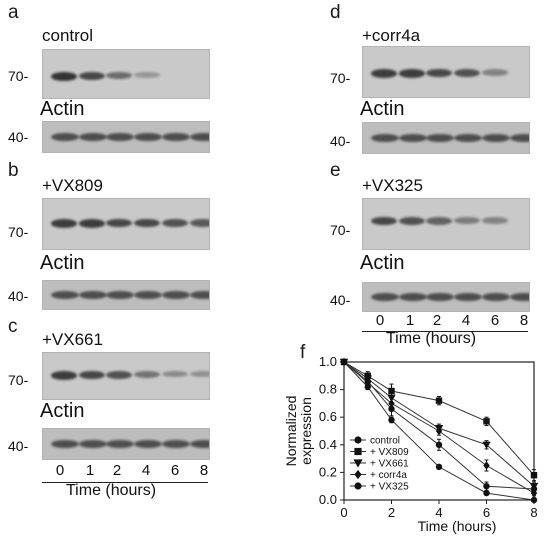 Image resolution: width=550 pixels, height=540 pixels. I want to click on legend-label: + corr4a, so click(388, 475).